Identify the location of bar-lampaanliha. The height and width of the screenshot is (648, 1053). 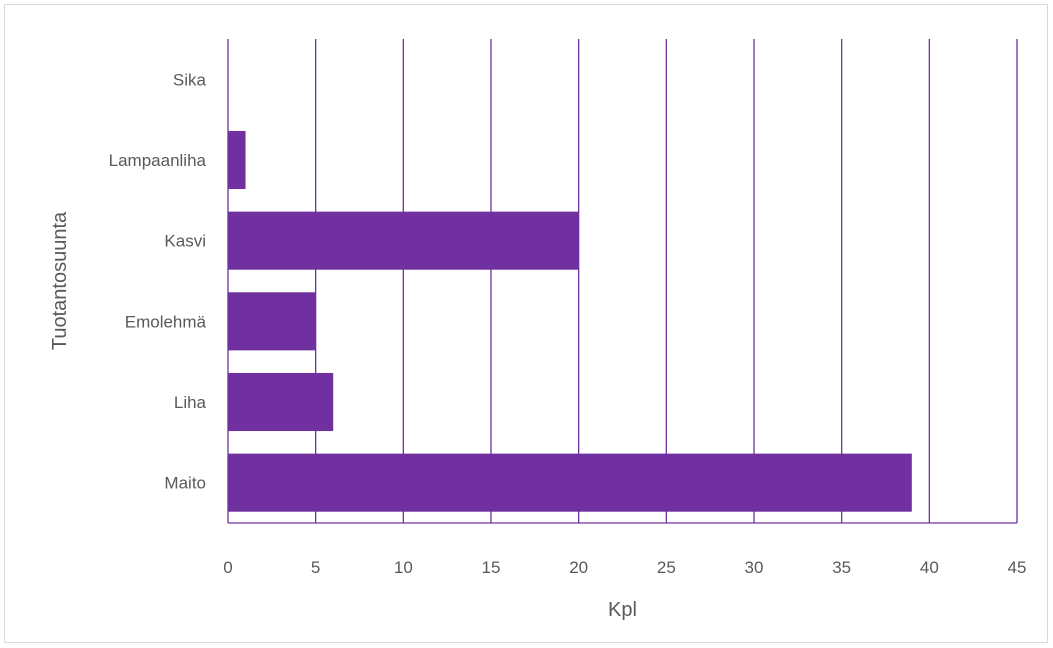
(237, 160).